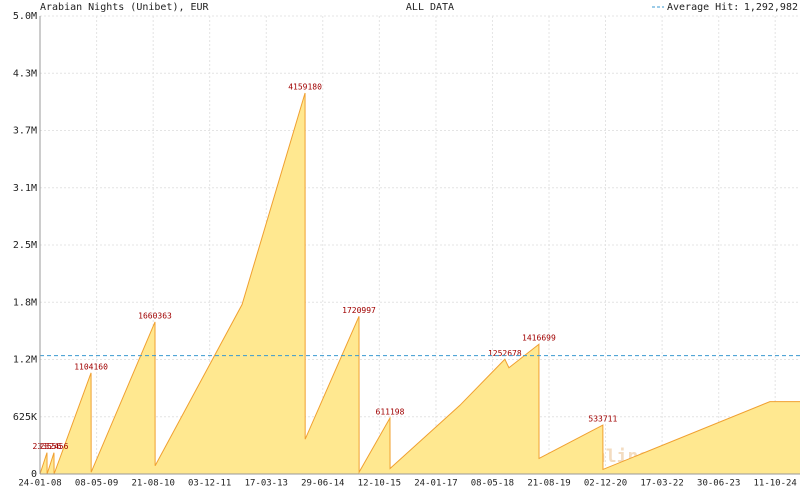 The image size is (800, 490). What do you see at coordinates (661, 484) in the screenshot?
I see `x-tick-label: 17-03-22` at bounding box center [661, 484].